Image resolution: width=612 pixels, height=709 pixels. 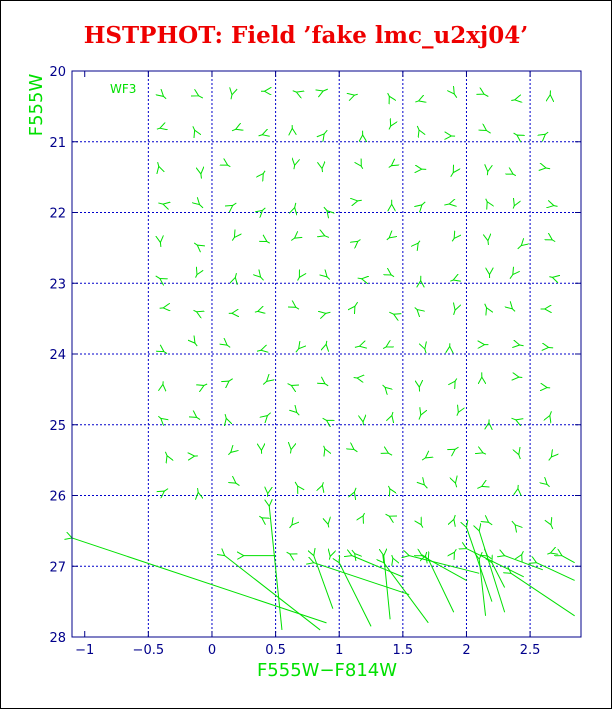 I want to click on y-tick-label: 25, so click(x=57, y=426).